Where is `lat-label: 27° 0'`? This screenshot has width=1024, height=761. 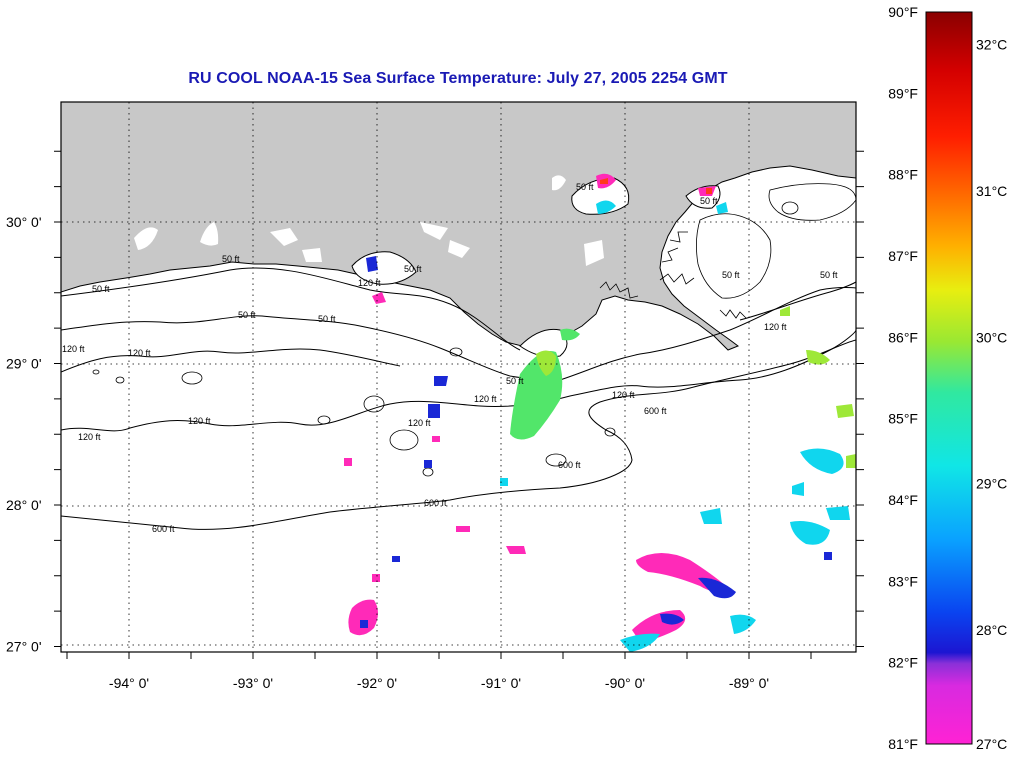
lat-label: 27° 0' is located at coordinates (24, 647).